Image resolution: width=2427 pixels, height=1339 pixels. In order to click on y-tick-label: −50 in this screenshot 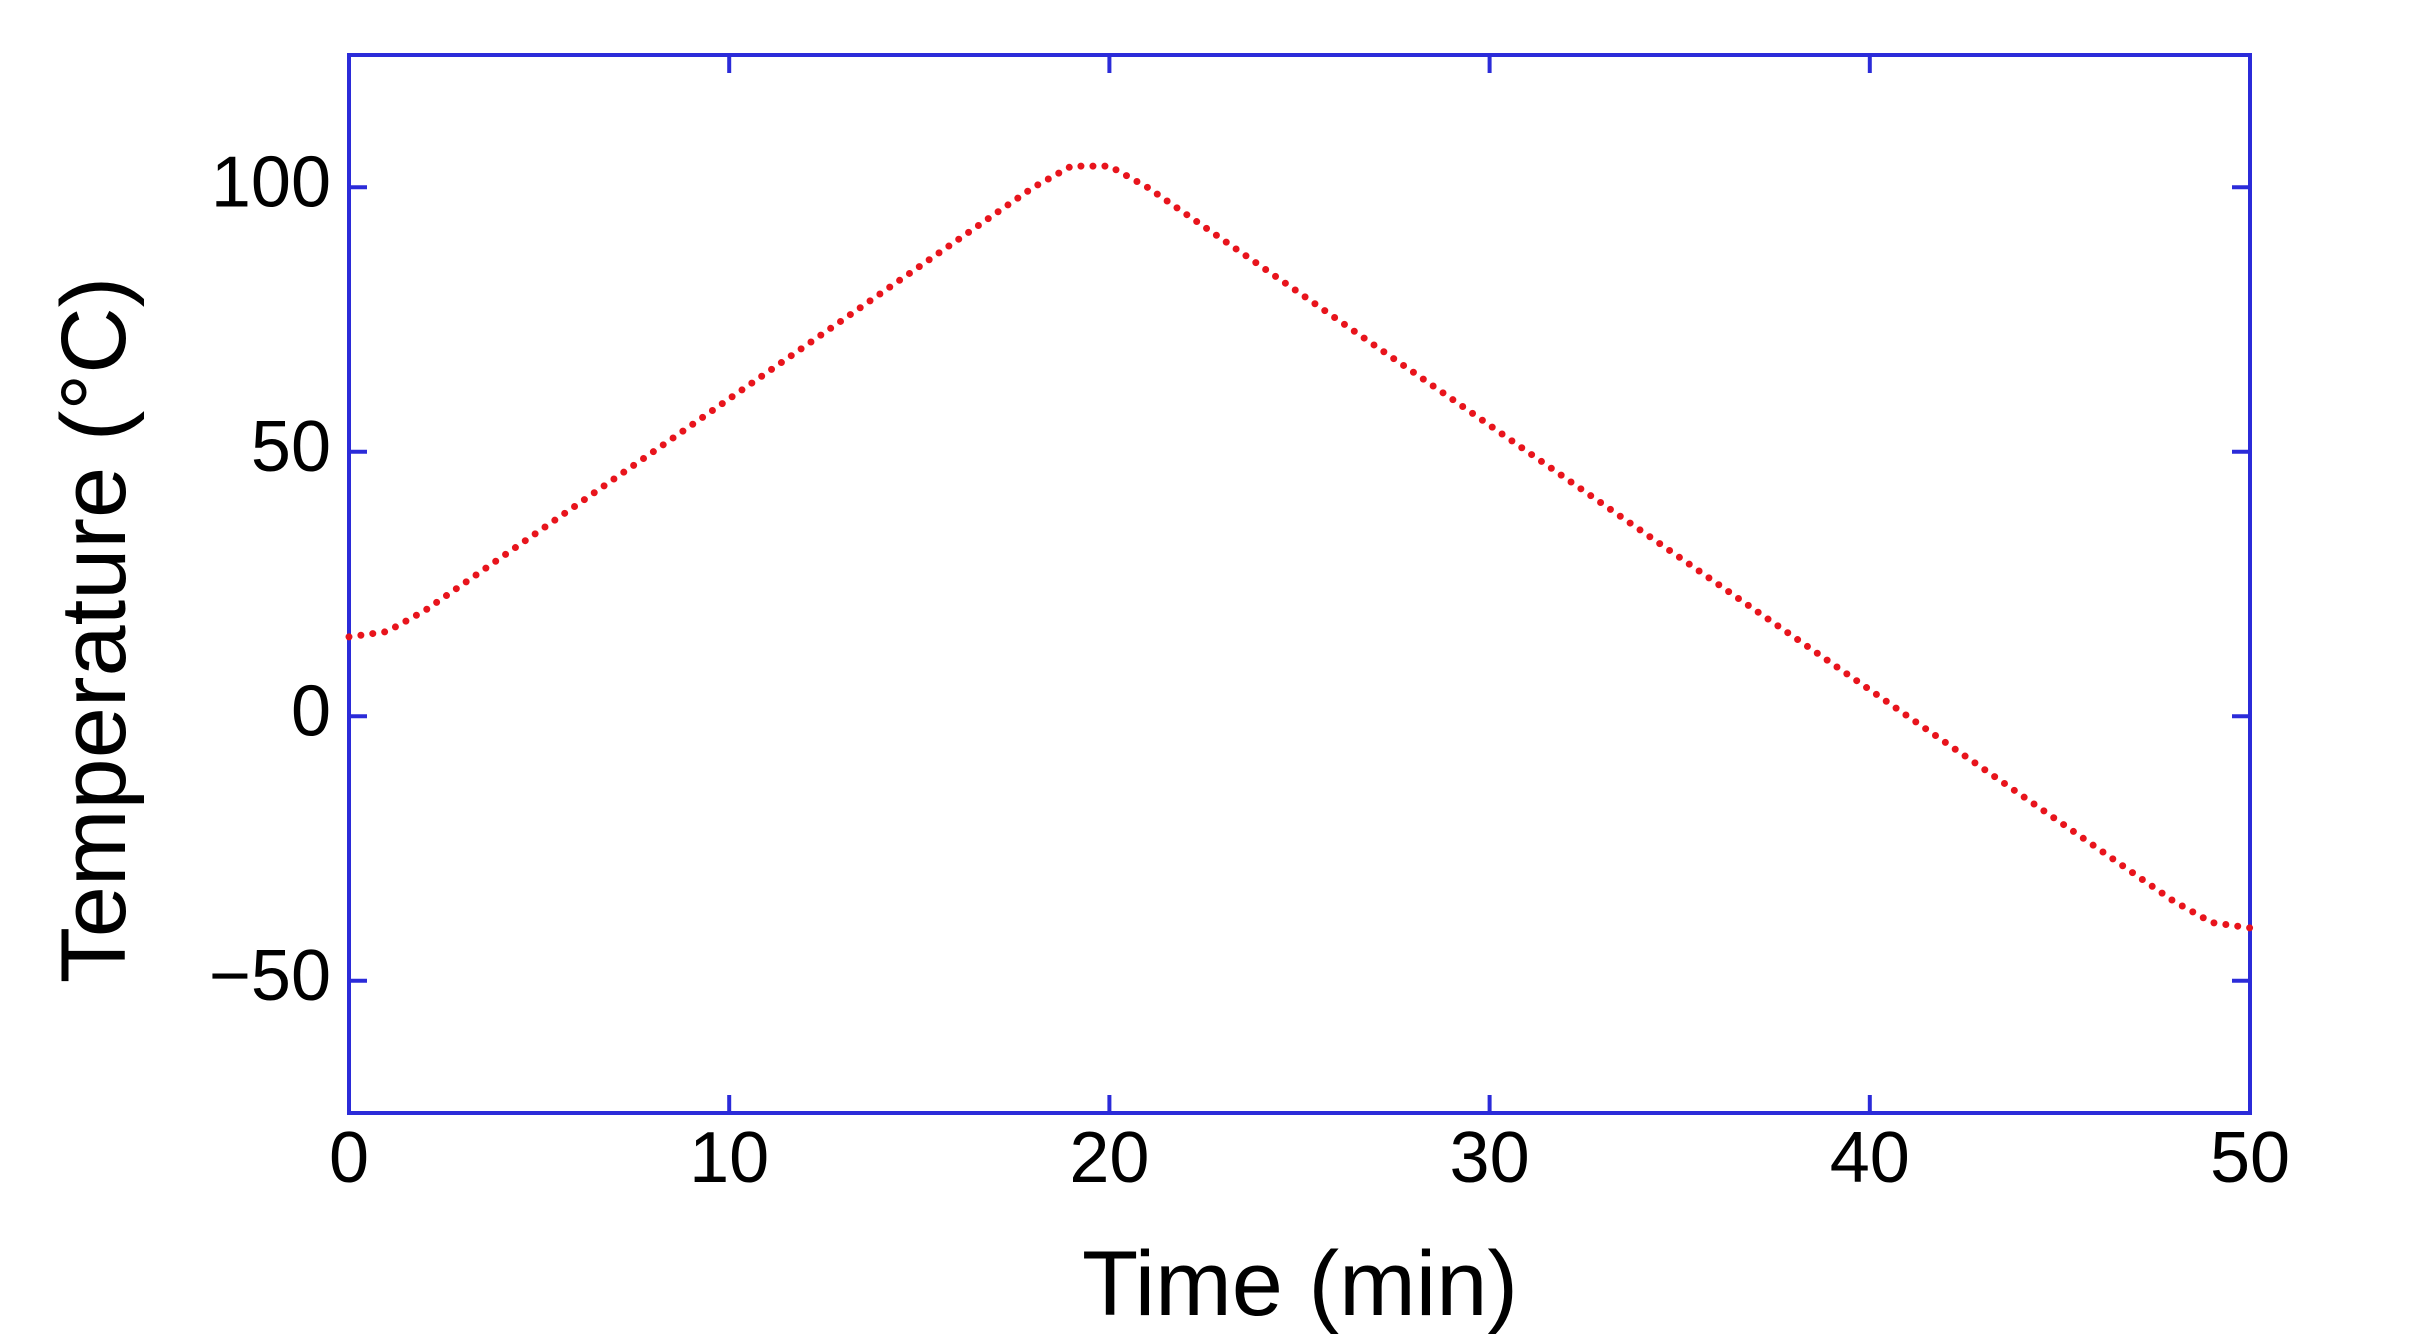, I will do `click(270, 976)`.